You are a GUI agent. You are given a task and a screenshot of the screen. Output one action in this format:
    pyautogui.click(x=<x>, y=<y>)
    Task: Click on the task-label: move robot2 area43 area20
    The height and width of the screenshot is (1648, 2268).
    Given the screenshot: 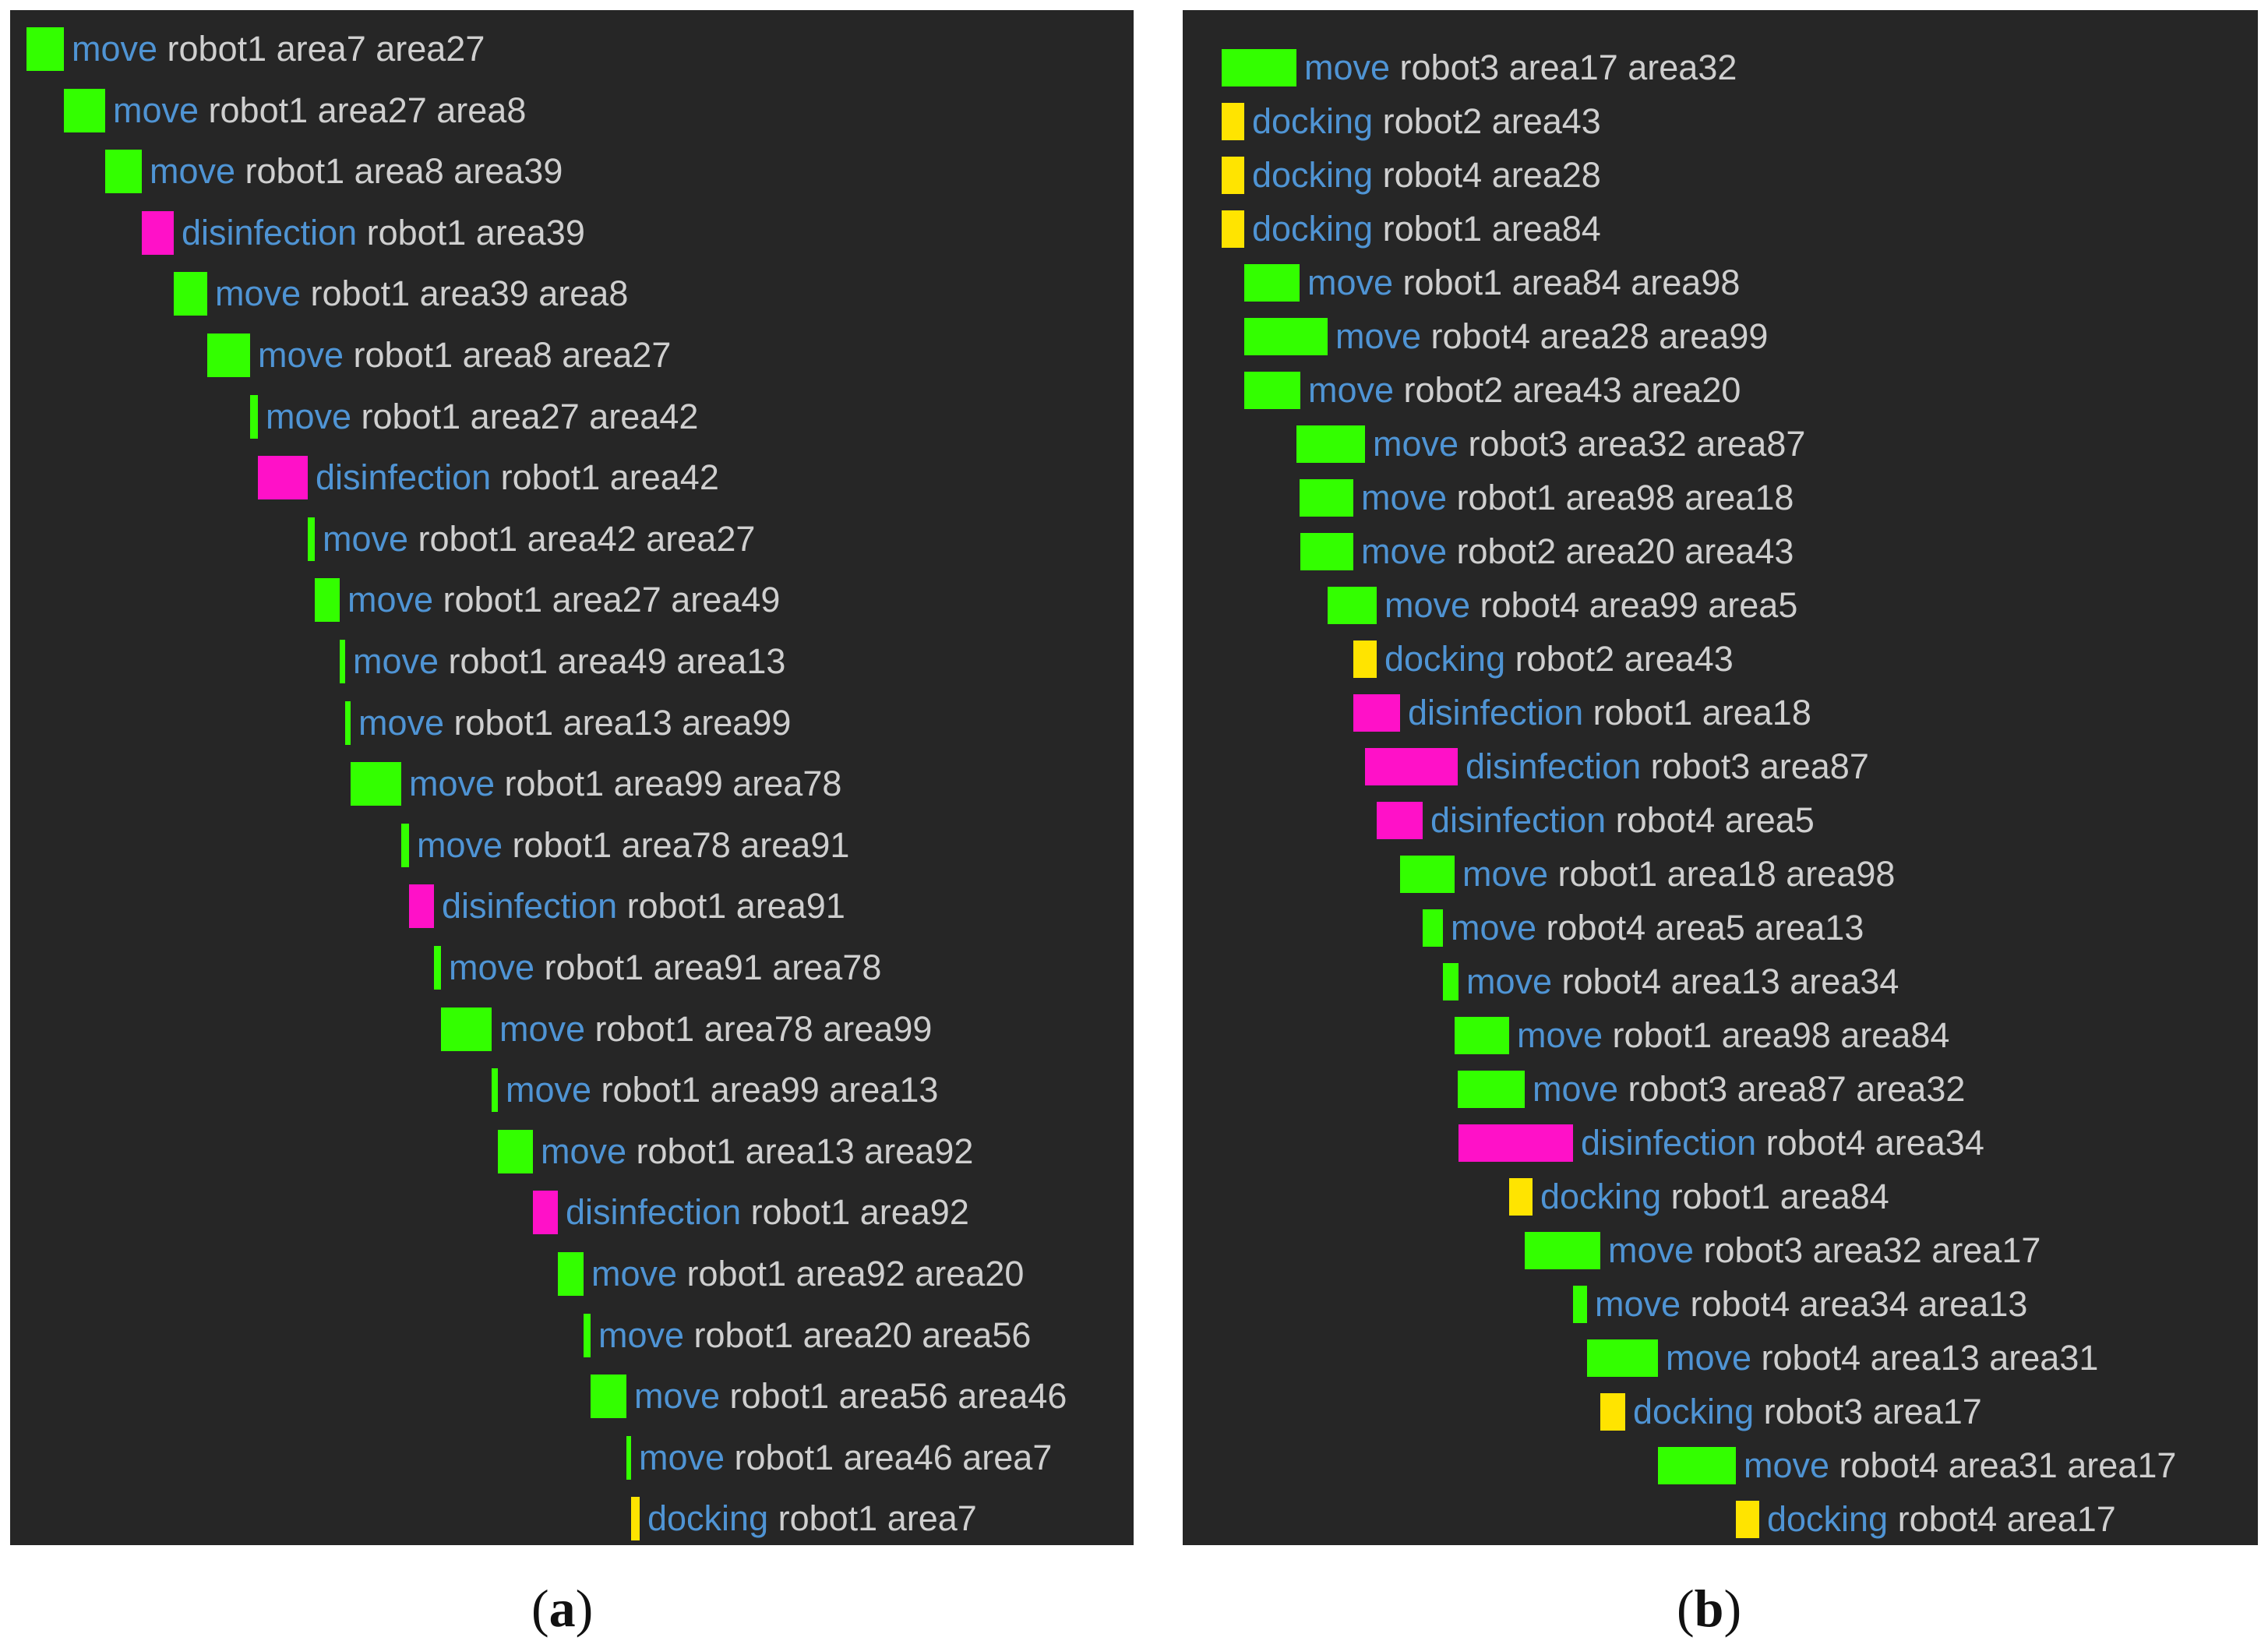 What is the action you would take?
    pyautogui.click(x=1524, y=390)
    